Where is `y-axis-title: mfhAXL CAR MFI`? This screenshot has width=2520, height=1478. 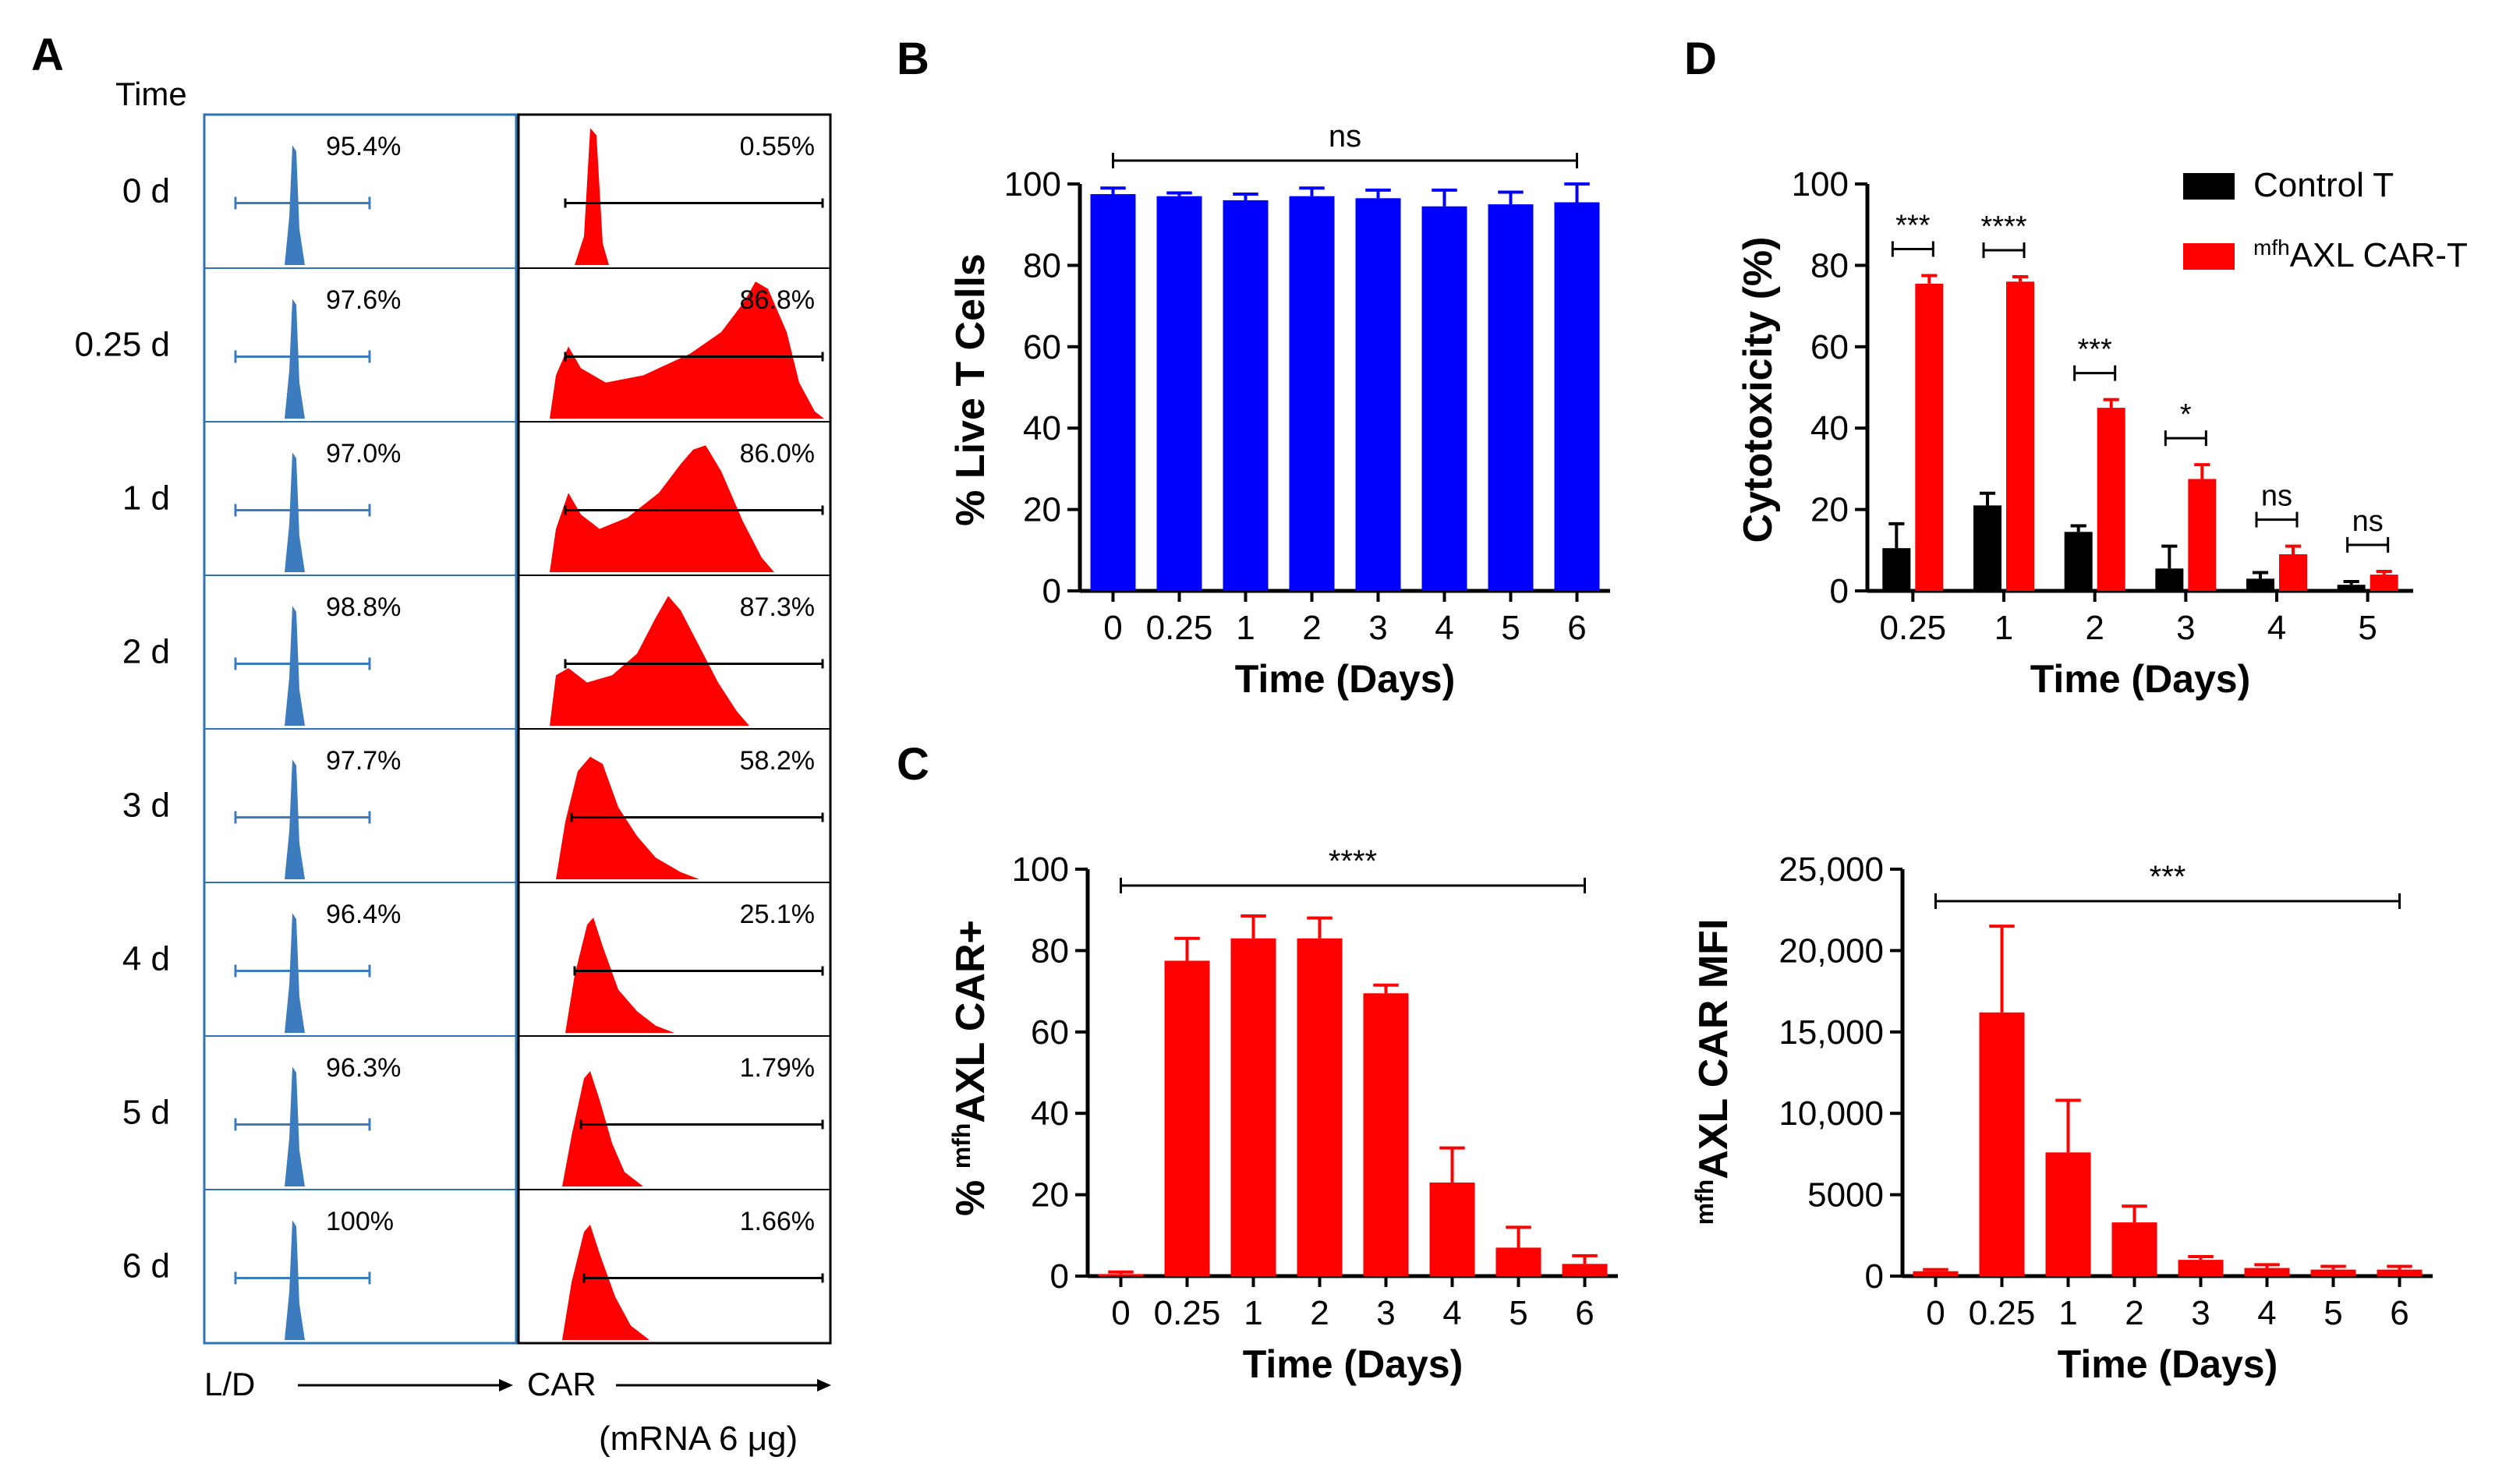 y-axis-title: mfhAXL CAR MFI is located at coordinates (1713, 1072).